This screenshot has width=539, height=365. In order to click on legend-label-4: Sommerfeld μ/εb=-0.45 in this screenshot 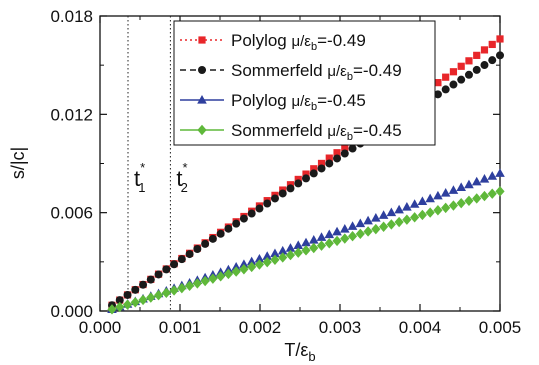, I will do `click(316, 132)`.